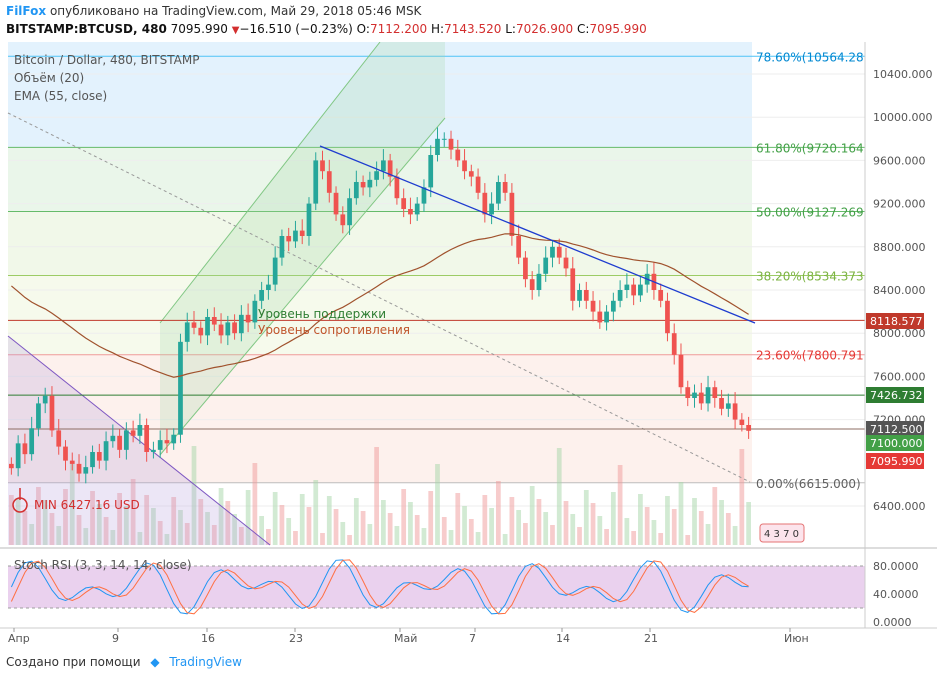 The width and height of the screenshot is (937, 684). Describe the element at coordinates (651, 638) in the screenshot. I see `x-tick-label: 21` at that location.